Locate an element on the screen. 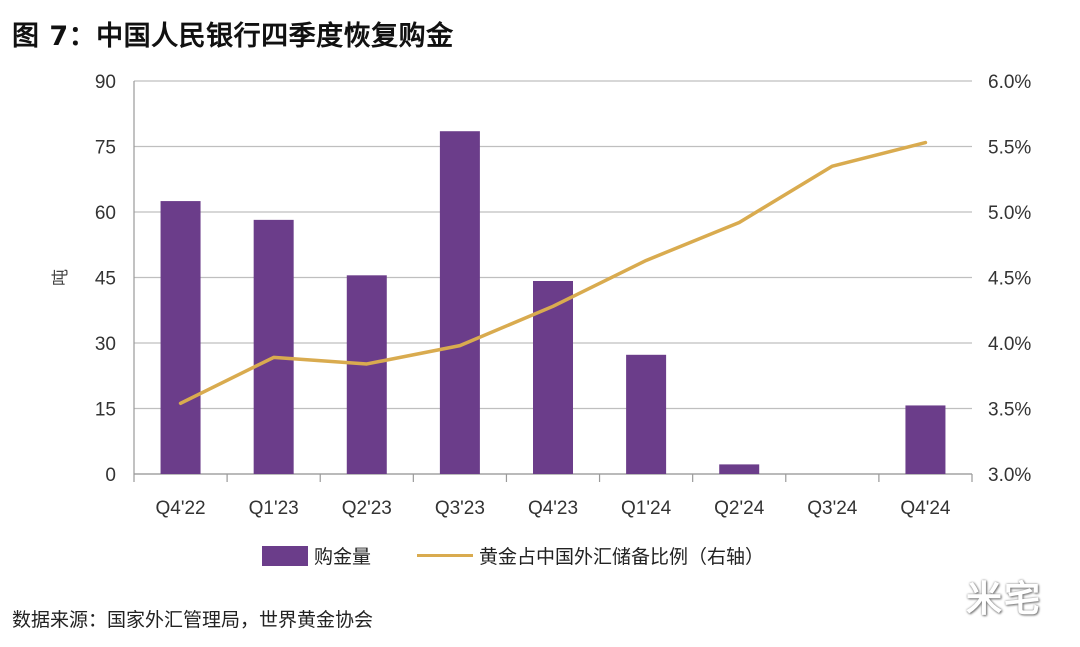  x-tick-label: Q3'23 is located at coordinates (460, 508).